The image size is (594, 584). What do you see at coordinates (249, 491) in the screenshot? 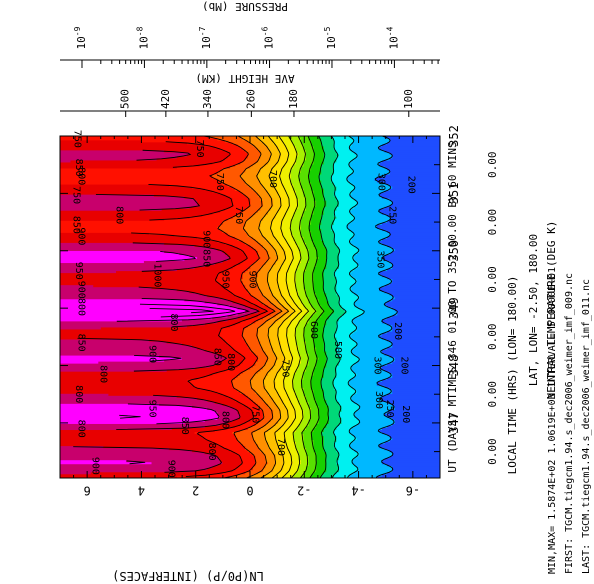
I see `lnp-tick-label: 0` at bounding box center [249, 491].